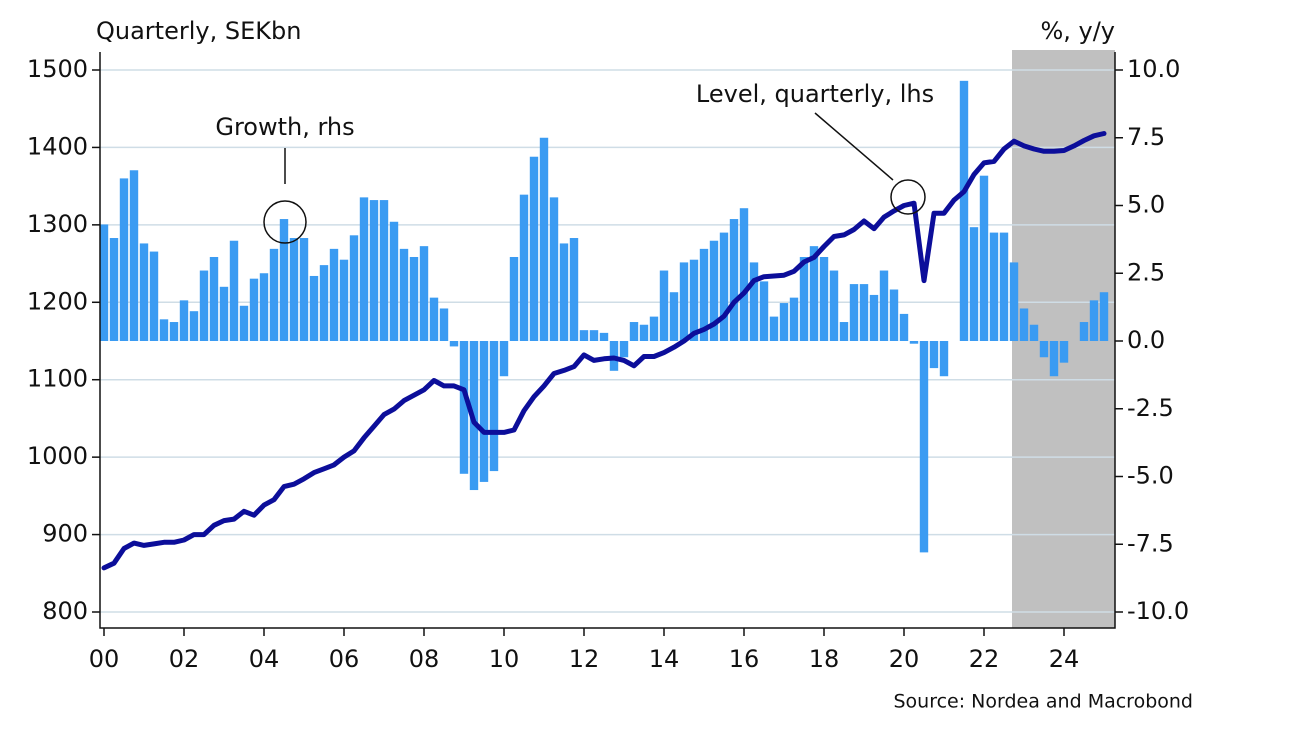 This screenshot has height=732, width=1300. I want to click on x-tick-label: 00, so click(104, 659).